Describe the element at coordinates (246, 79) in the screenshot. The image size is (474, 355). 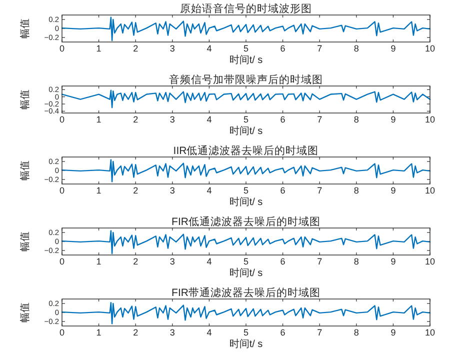
I see `chart-title: 音频信号加带限噪声后的时域图` at that location.